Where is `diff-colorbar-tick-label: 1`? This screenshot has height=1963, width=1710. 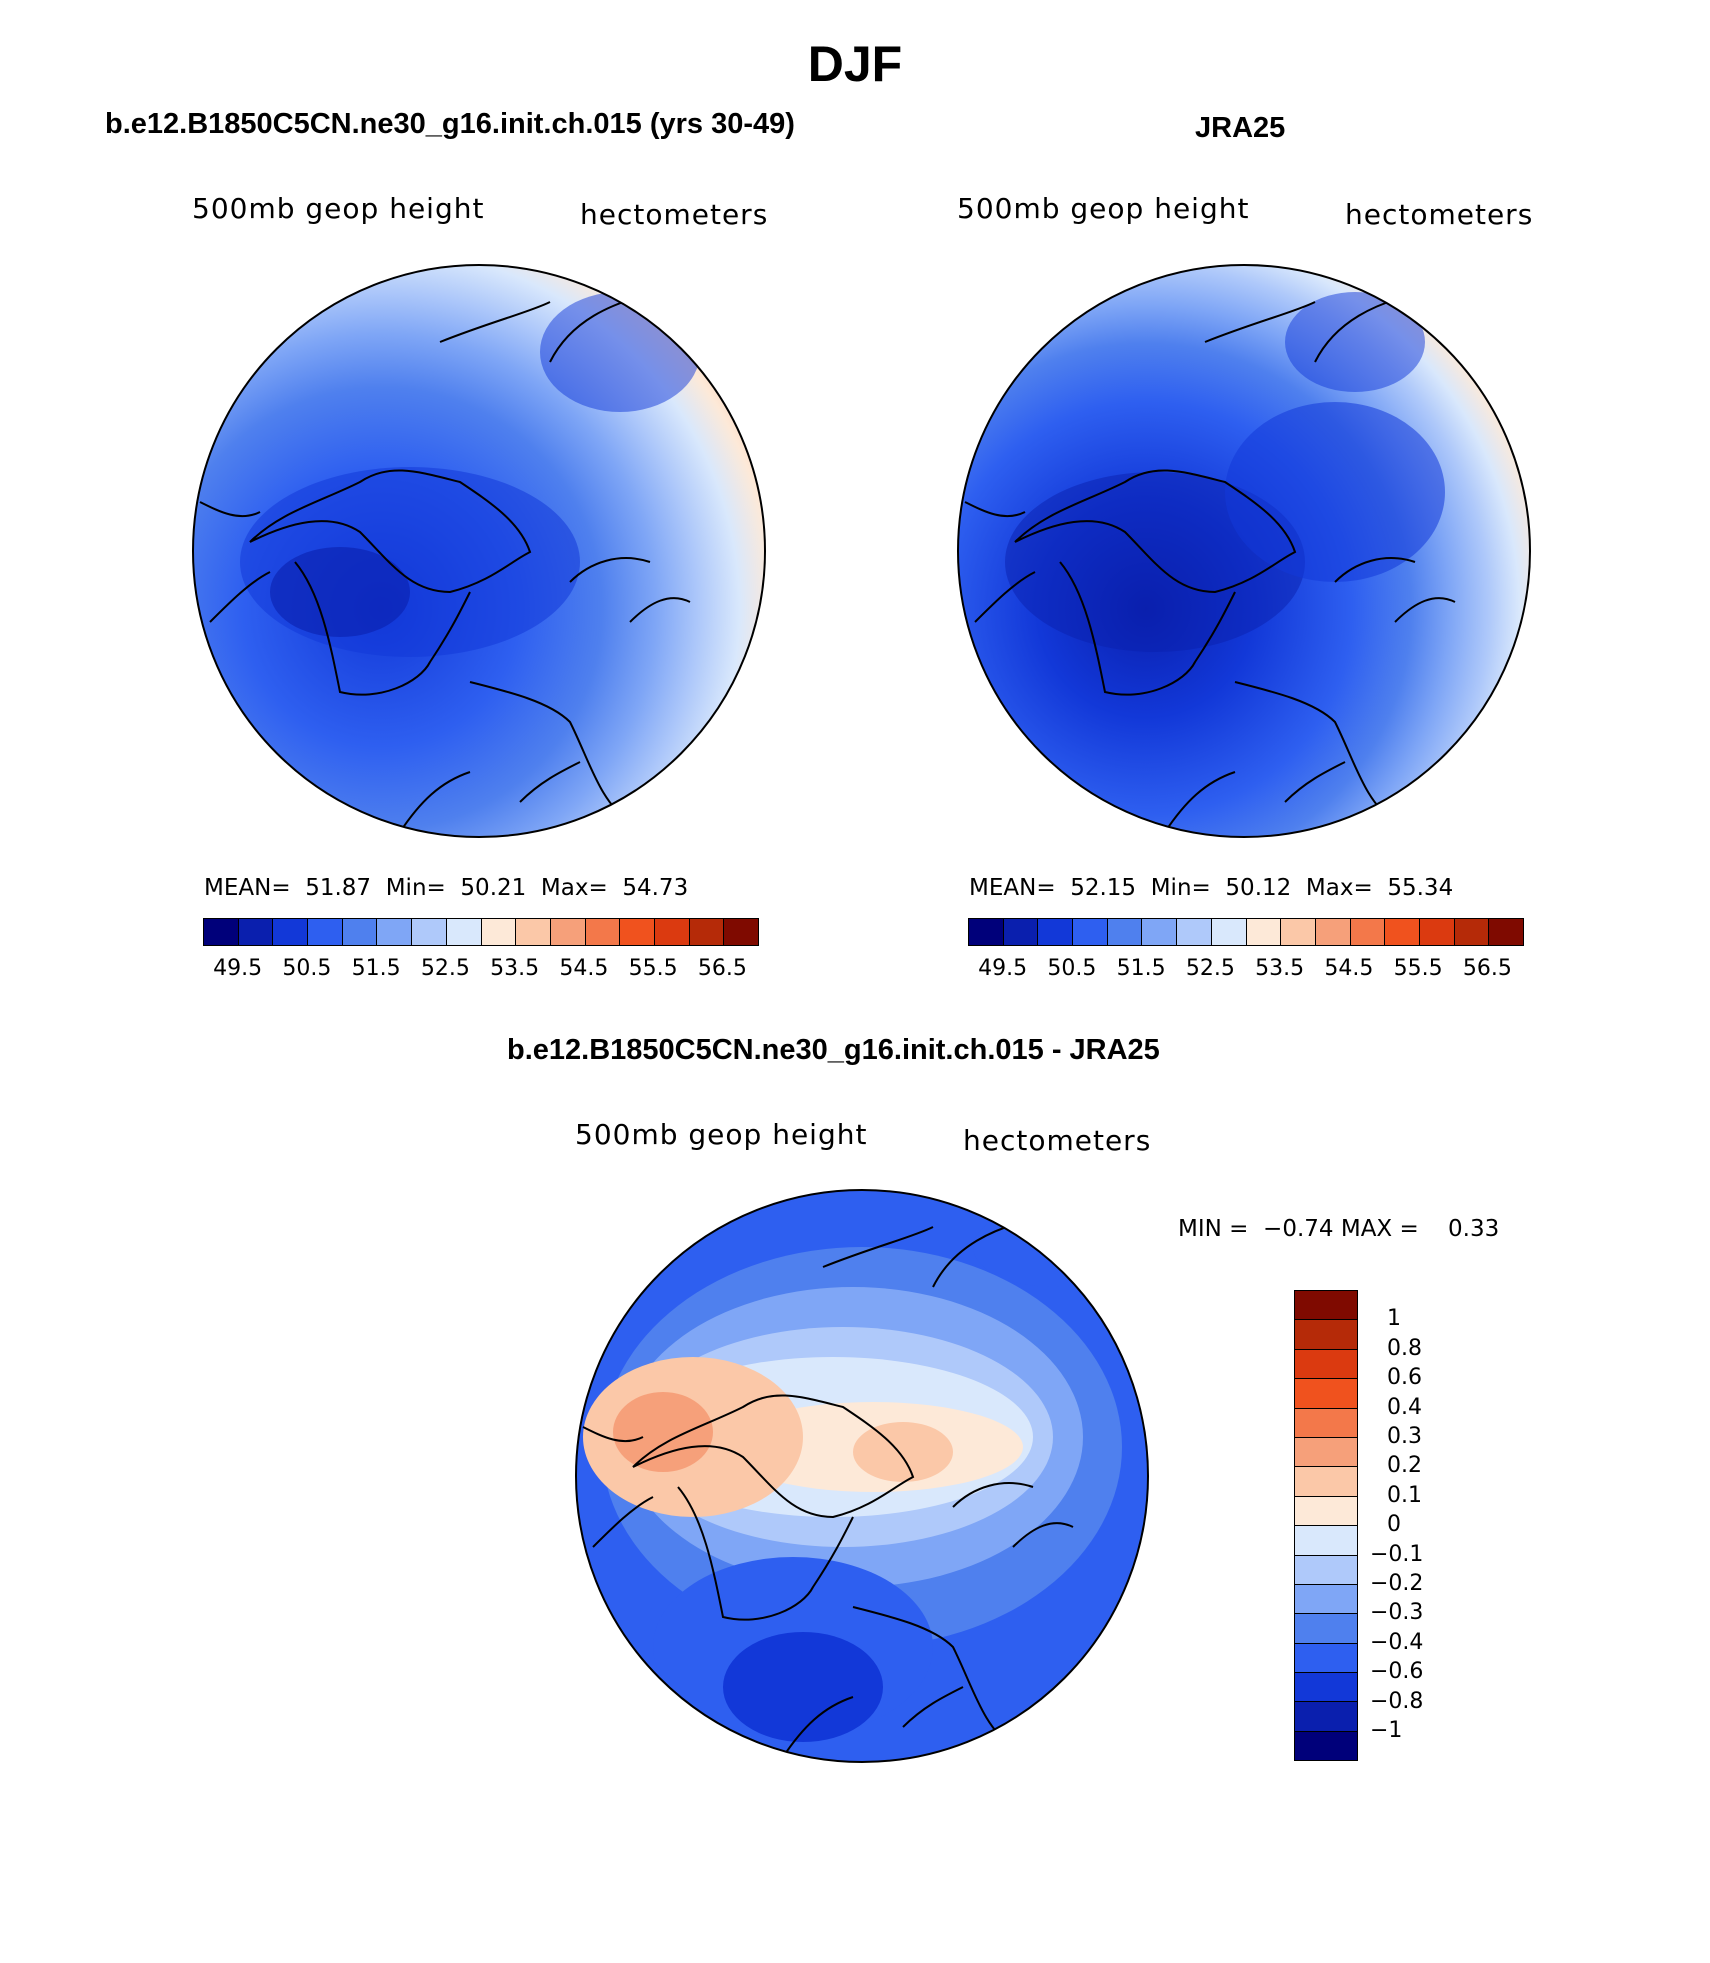 diff-colorbar-tick-label: 1 is located at coordinates (1394, 1319).